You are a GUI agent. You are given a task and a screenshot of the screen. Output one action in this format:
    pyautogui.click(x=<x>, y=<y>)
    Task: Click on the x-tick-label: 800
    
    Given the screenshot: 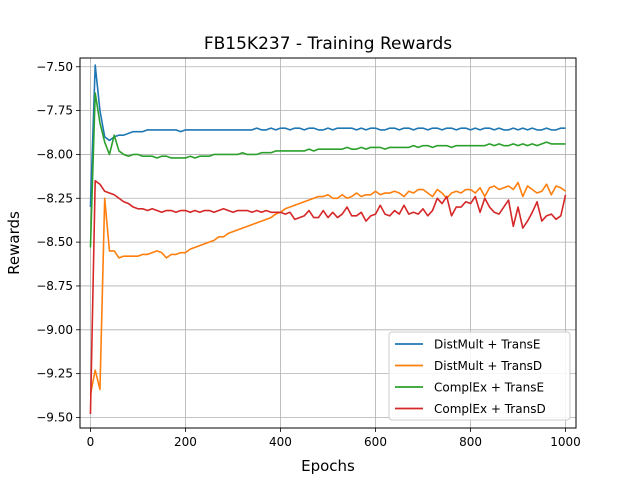 What is the action you would take?
    pyautogui.click(x=470, y=442)
    